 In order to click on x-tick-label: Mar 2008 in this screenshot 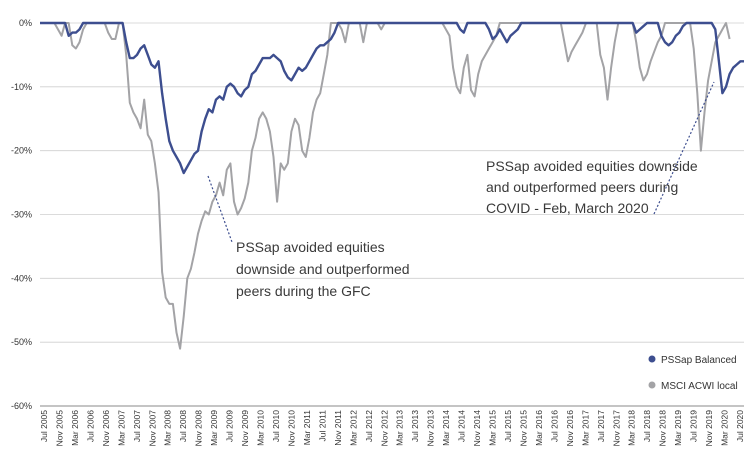, I will do `click(168, 428)`.